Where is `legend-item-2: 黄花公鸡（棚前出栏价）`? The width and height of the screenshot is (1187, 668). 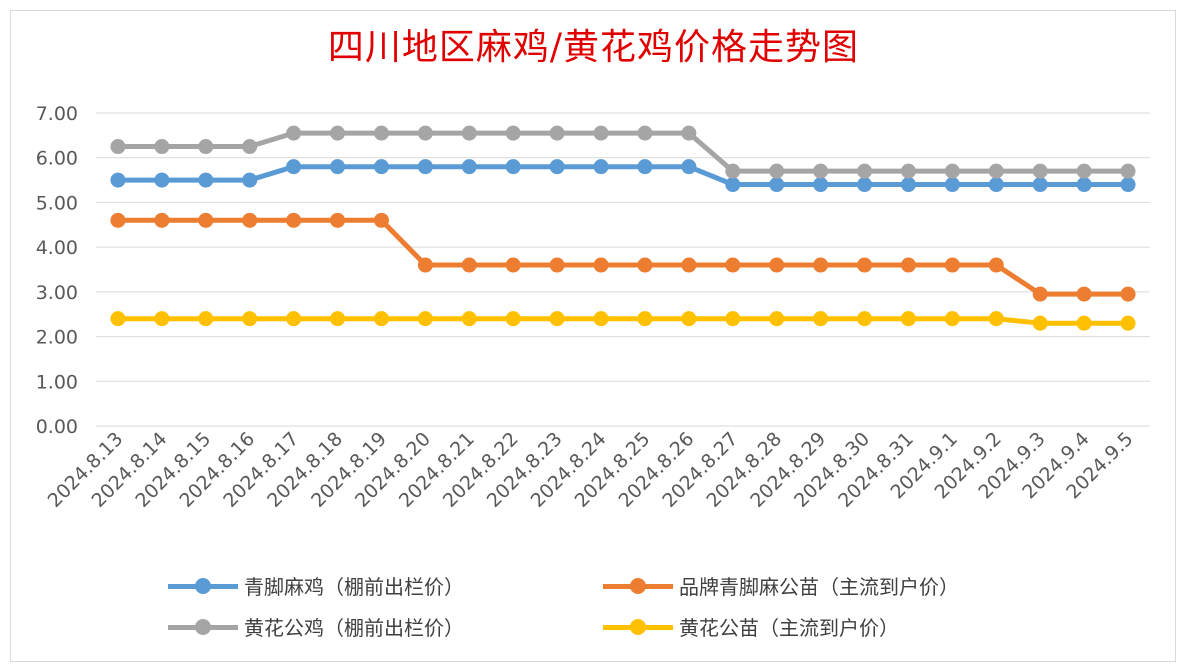
legend-item-2: 黄花公鸡（棚前出栏价） is located at coordinates (316, 626).